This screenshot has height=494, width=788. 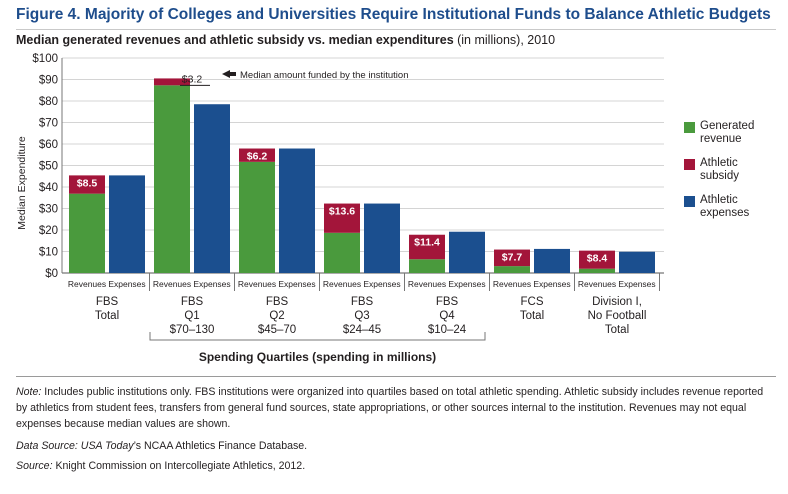 What do you see at coordinates (362, 330) in the screenshot?
I see `category-label: $24–45` at bounding box center [362, 330].